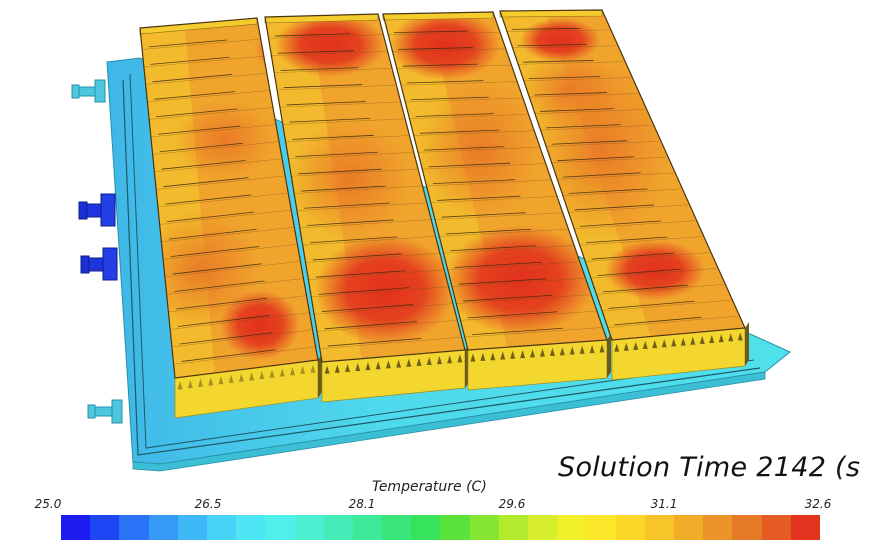 The image size is (870, 556). I want to click on legend-tick-label: 29.6, so click(512, 504).